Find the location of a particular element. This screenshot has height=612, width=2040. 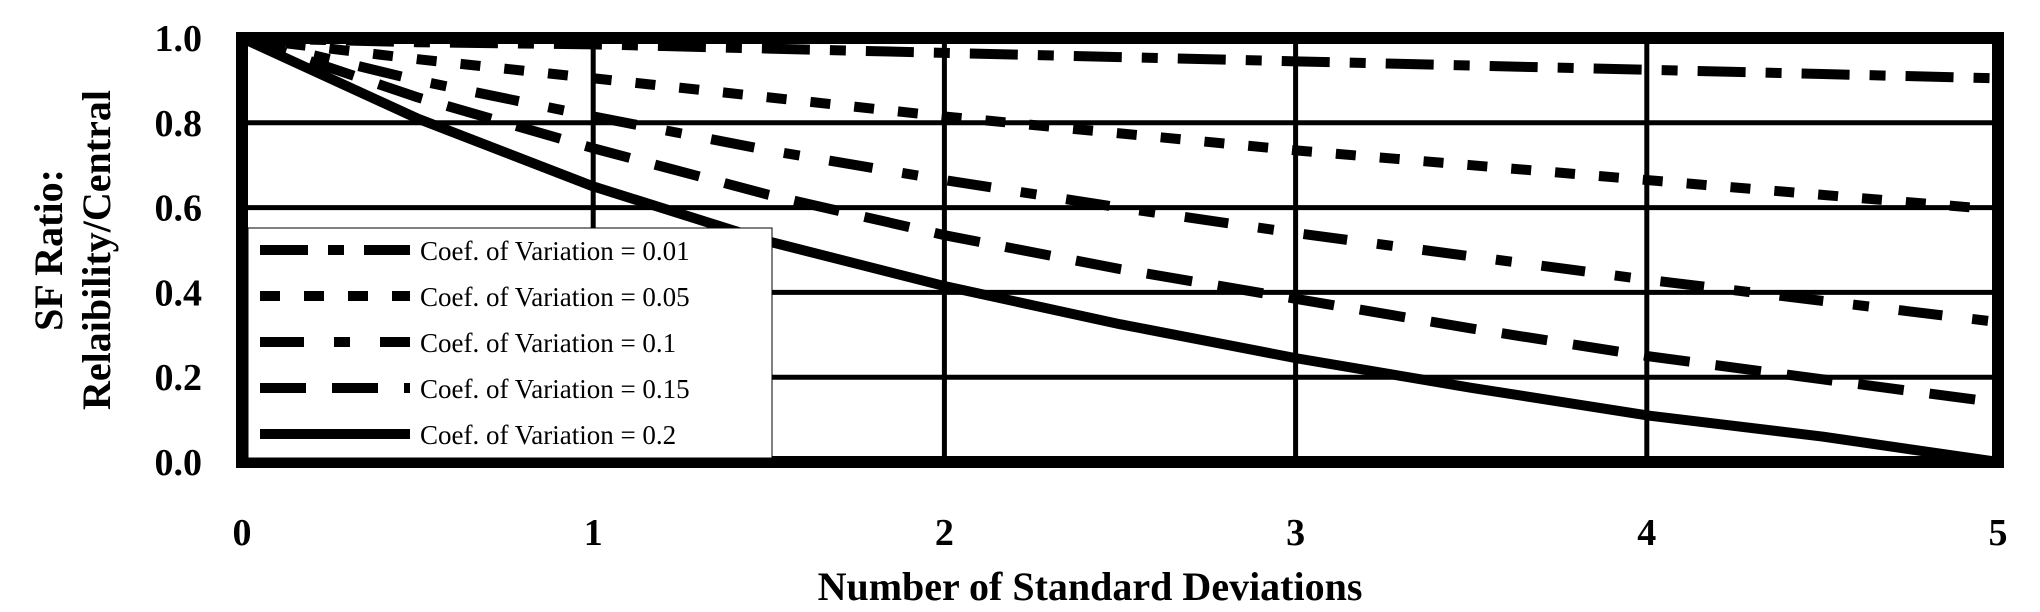

legend-label: Coef. of Variation = 0.01 is located at coordinates (555, 251).